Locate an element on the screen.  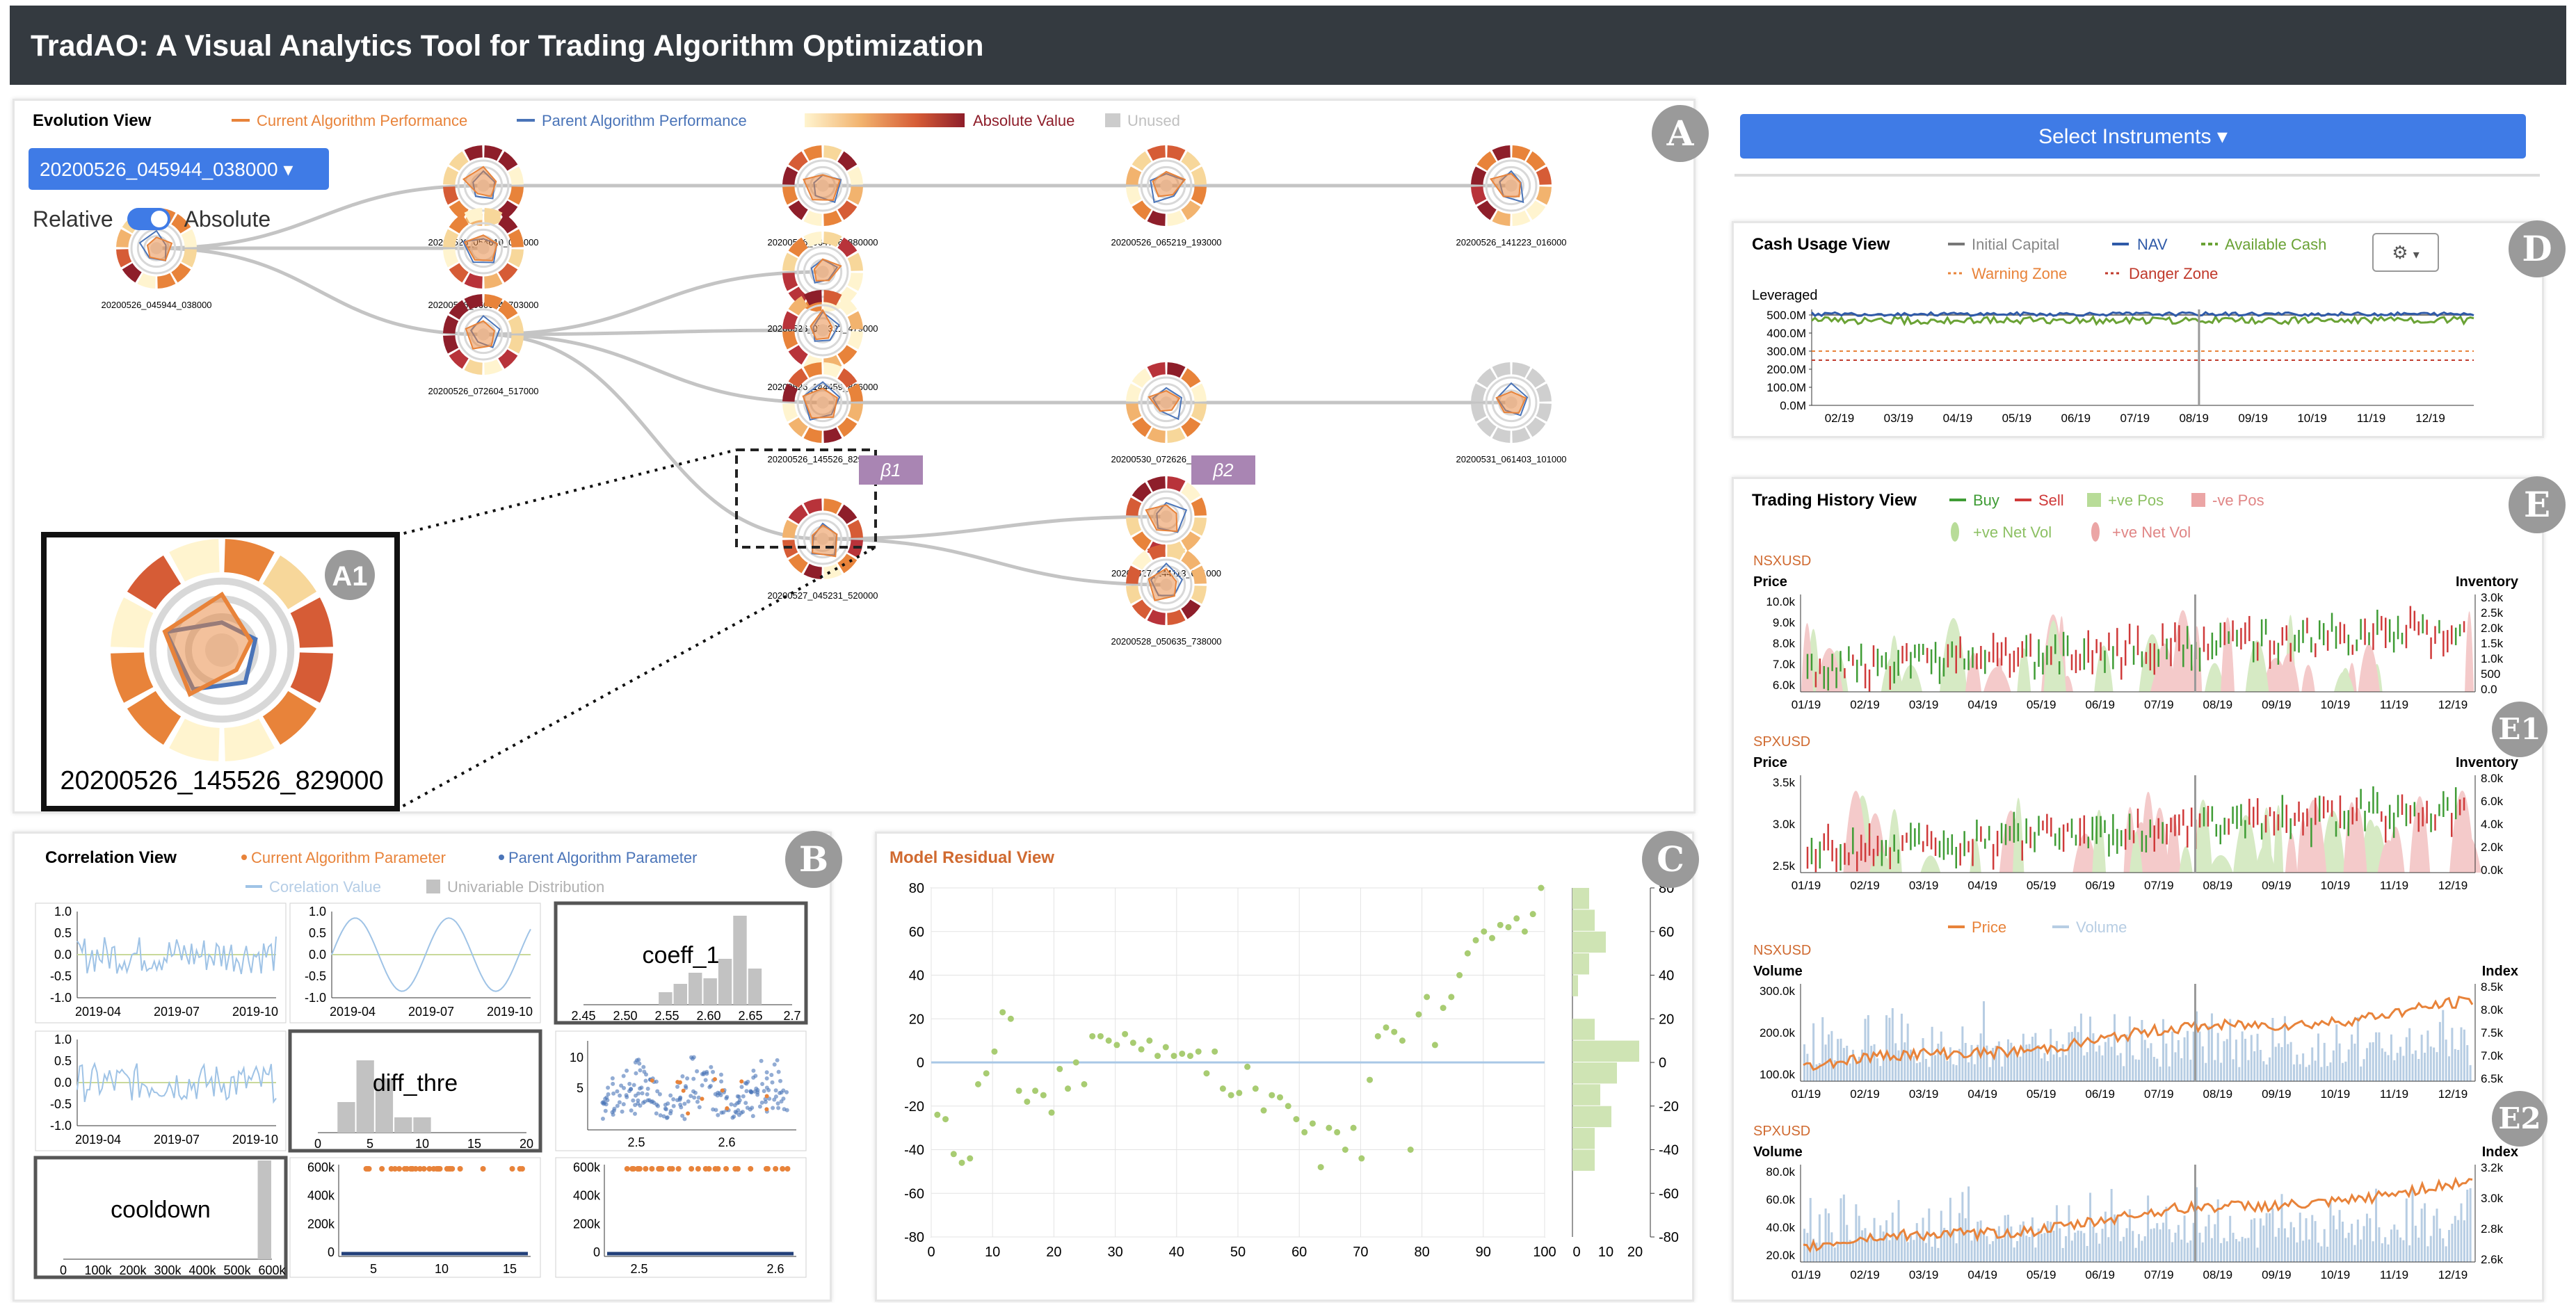
evolution-node: 20200526_145526_829000 is located at coordinates (823, 413).